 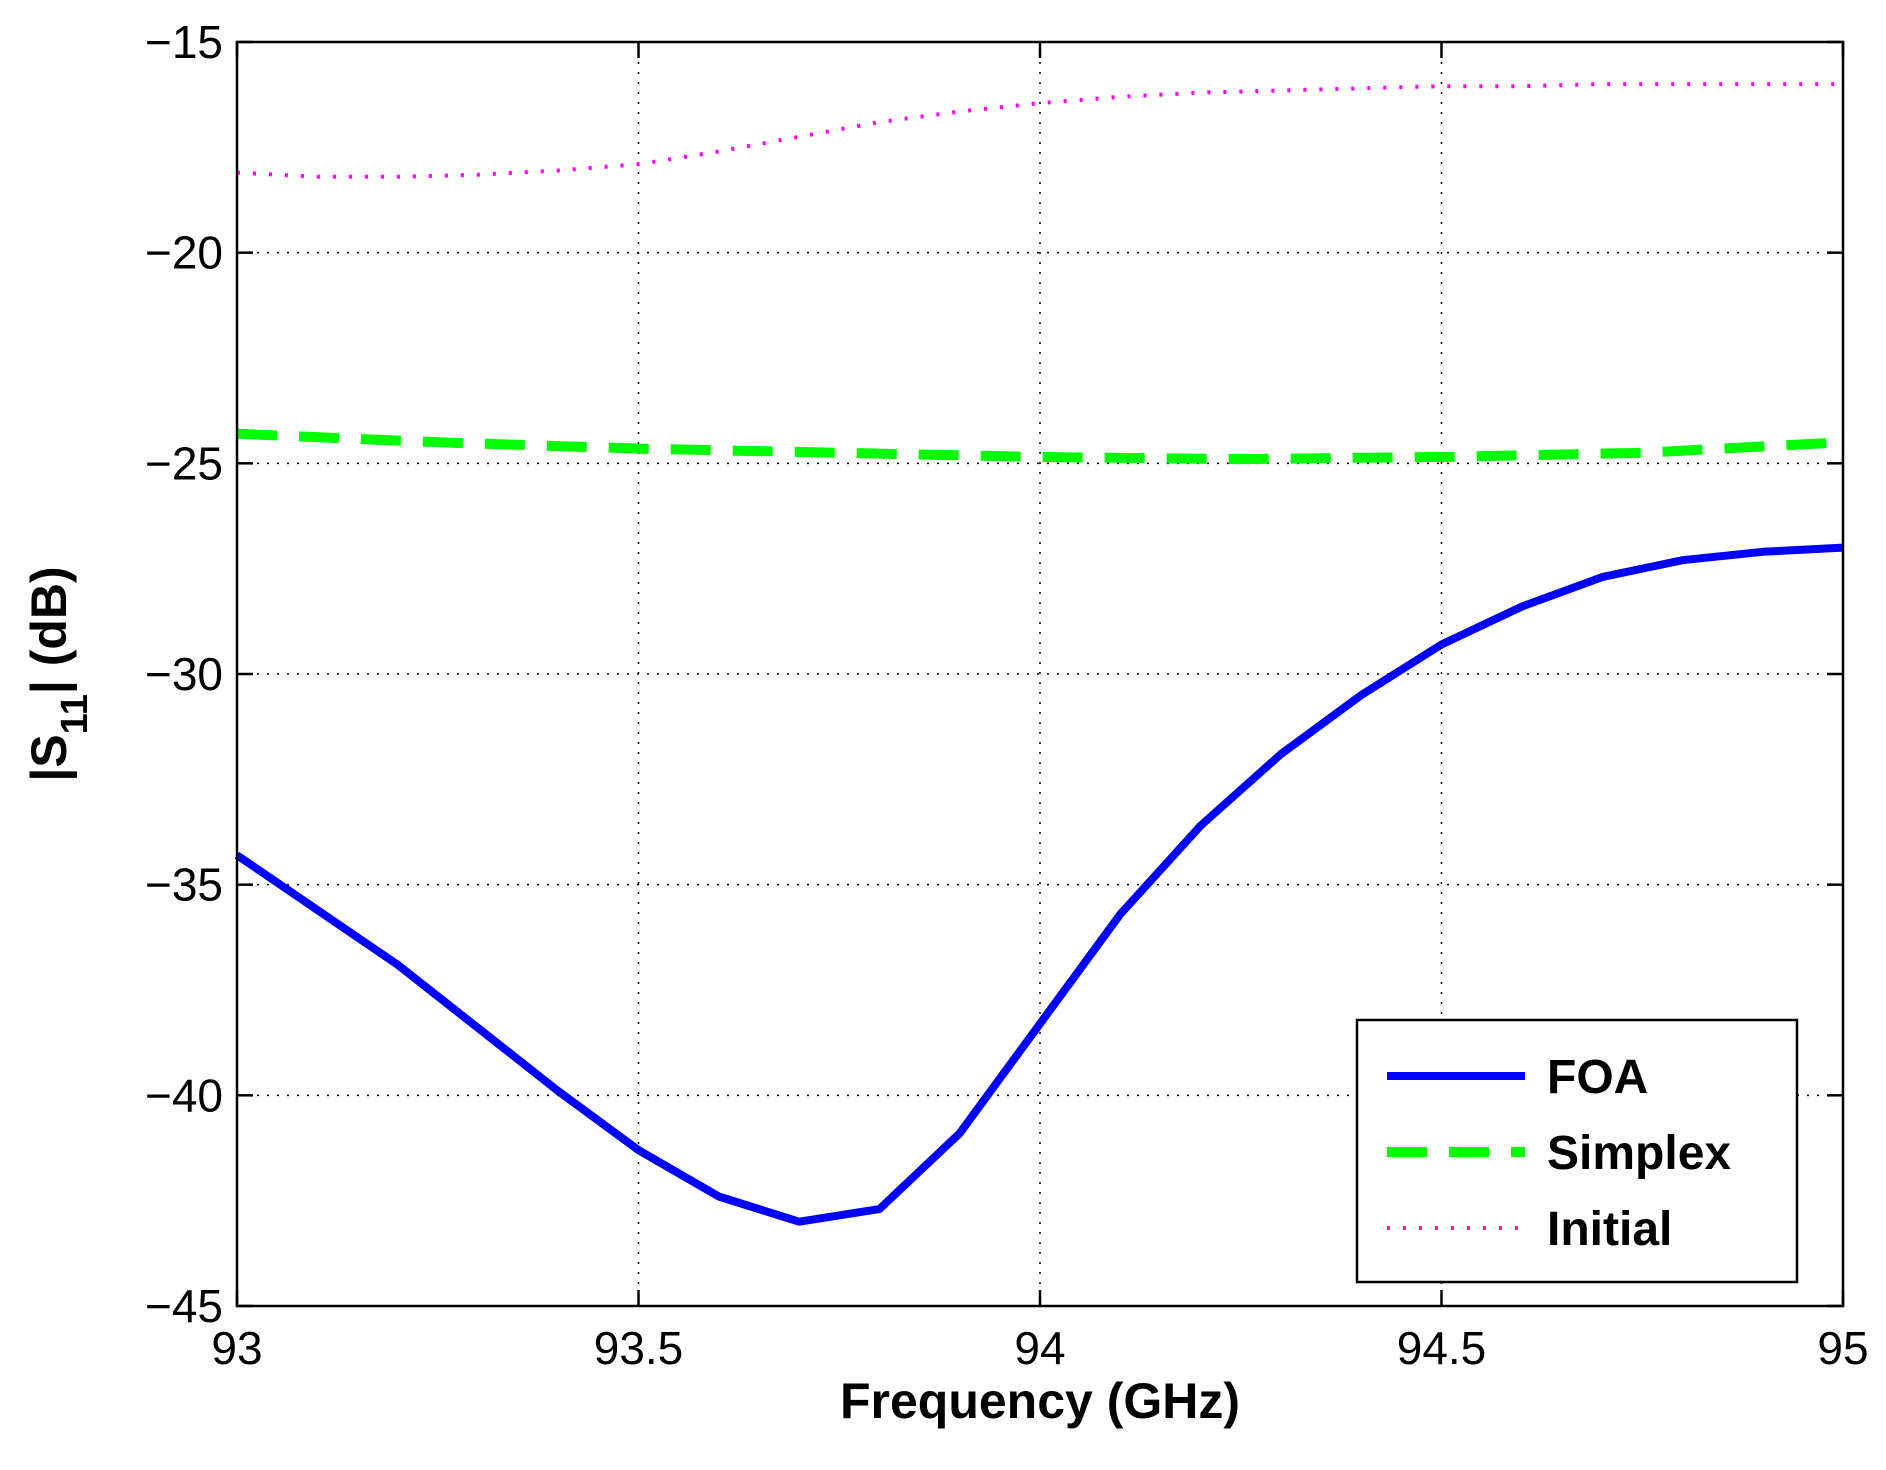 I want to click on y-axis-title-main: |S, so click(x=49, y=757).